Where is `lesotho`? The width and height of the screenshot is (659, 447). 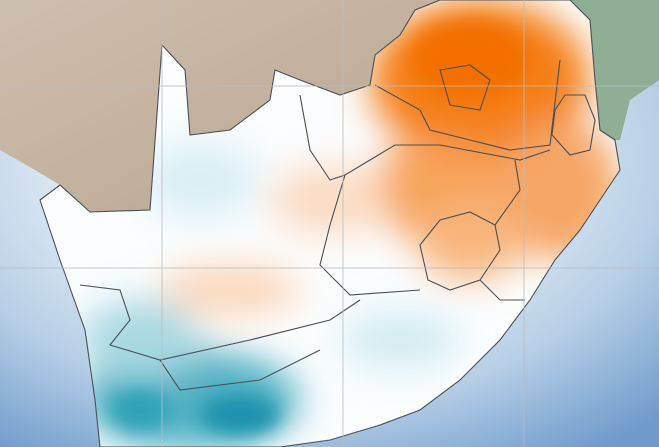 lesotho is located at coordinates (460, 251).